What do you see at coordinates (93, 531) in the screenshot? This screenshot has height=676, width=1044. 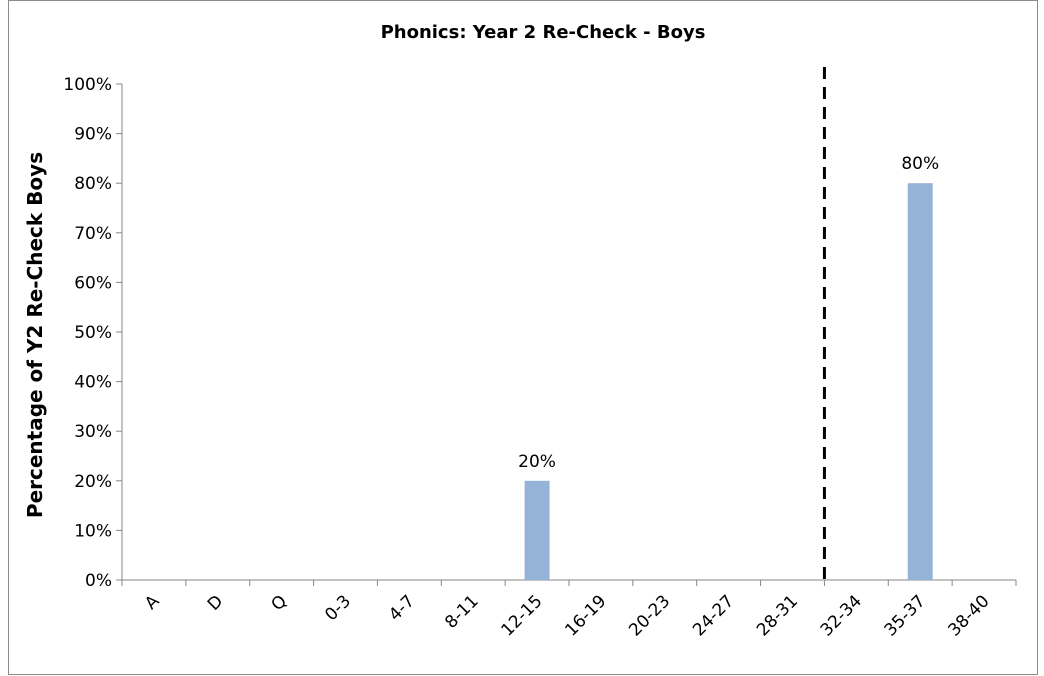 I see `y-tick-label: 10%` at bounding box center [93, 531].